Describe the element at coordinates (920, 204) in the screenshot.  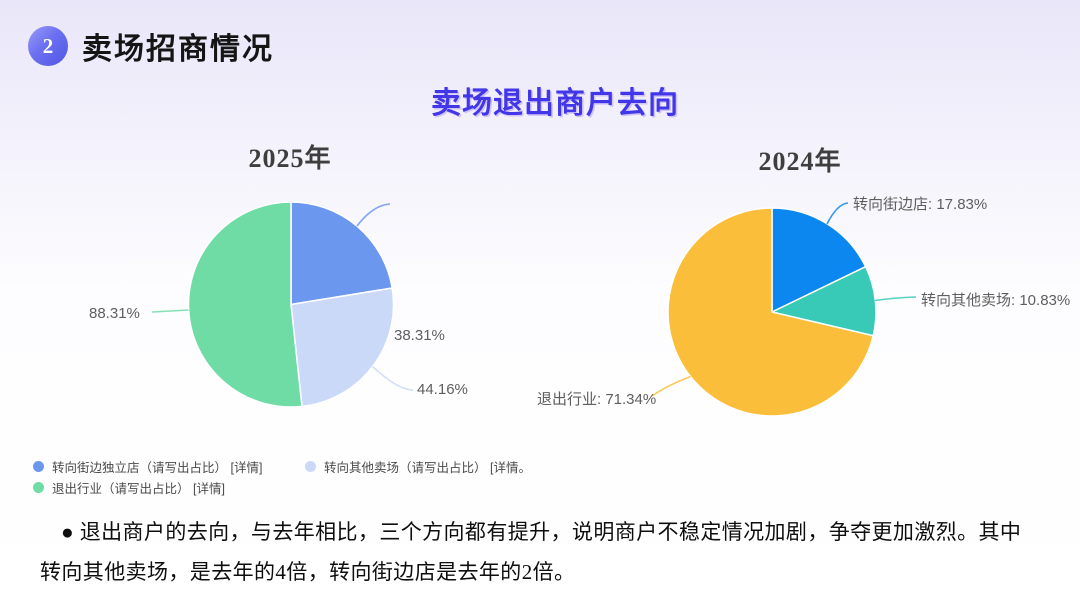
I see `pie-label-2024-slice1: 转向街边店: 17.83%` at that location.